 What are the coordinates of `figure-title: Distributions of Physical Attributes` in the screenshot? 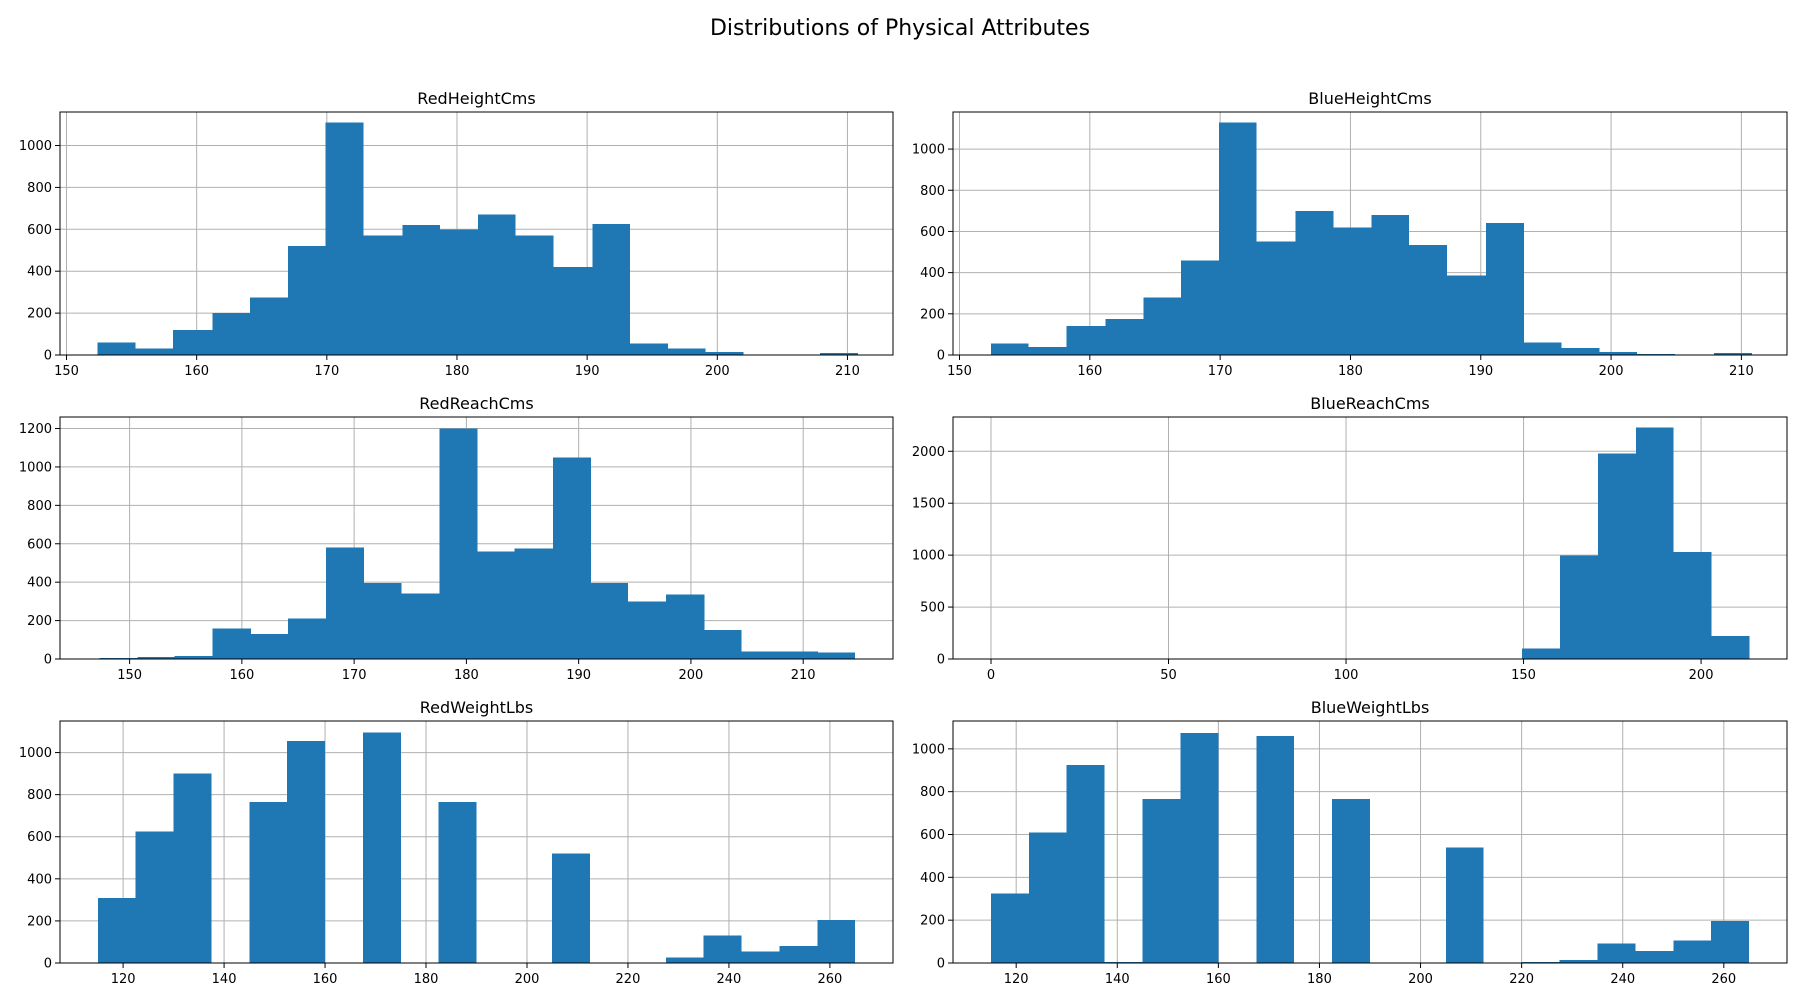 It's located at (900, 28).